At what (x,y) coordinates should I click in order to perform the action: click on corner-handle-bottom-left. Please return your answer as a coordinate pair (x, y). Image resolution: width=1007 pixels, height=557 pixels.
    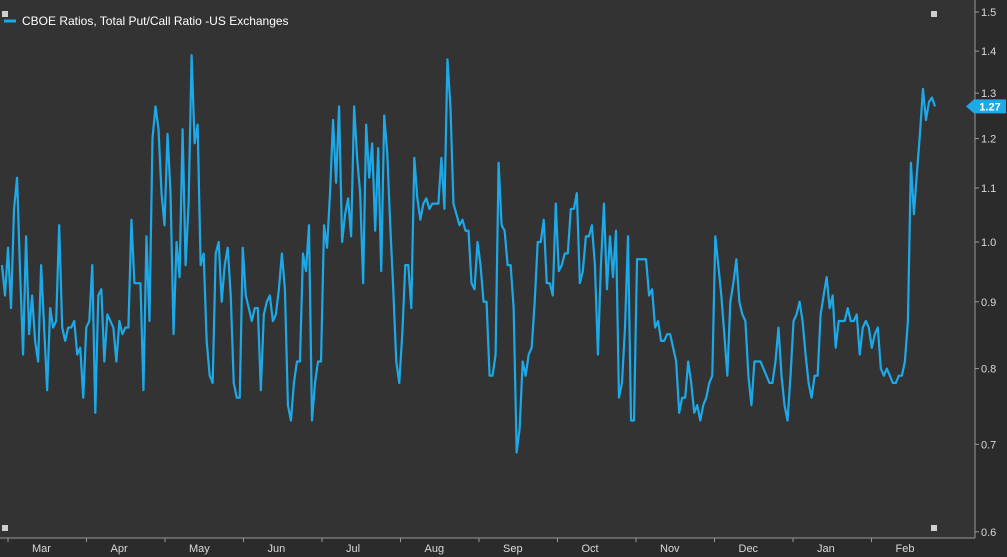
    Looking at the image, I should click on (5, 528).